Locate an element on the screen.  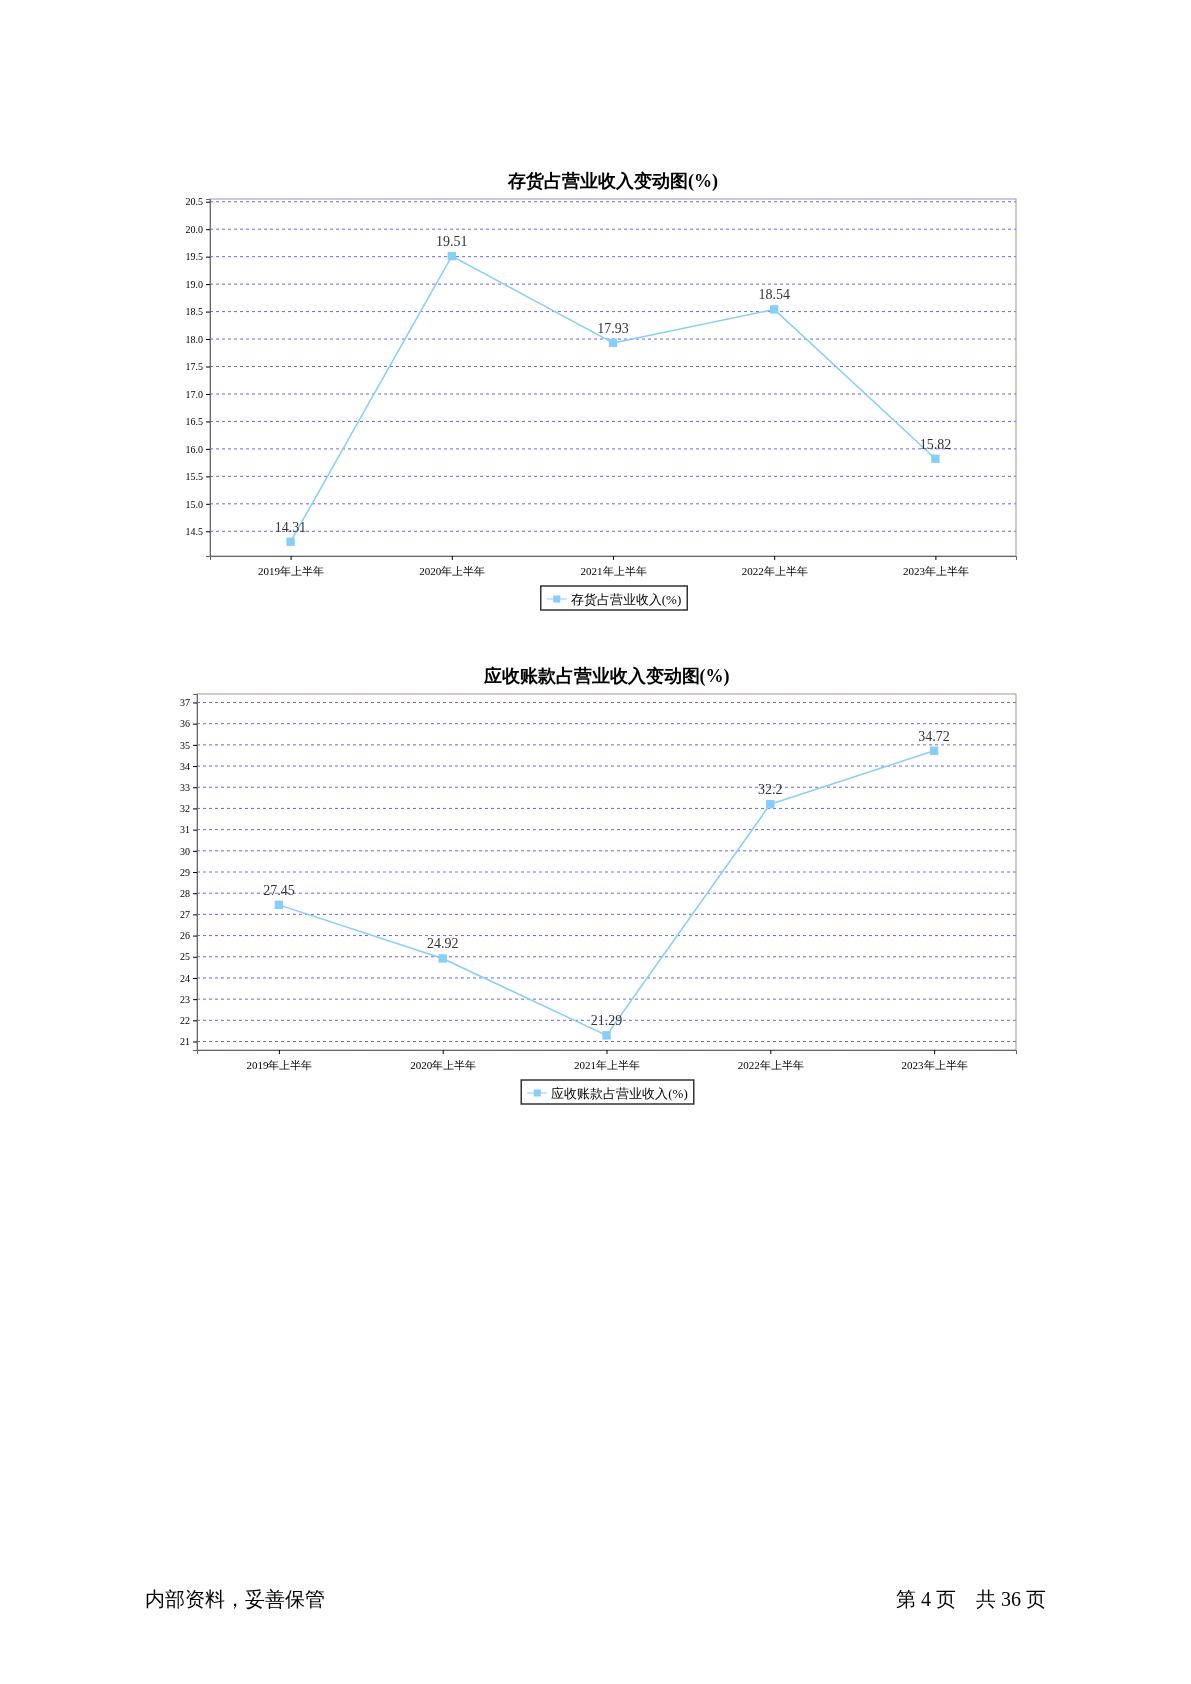
legend-label: 应收账款占营业收入(%) is located at coordinates (619, 1093).